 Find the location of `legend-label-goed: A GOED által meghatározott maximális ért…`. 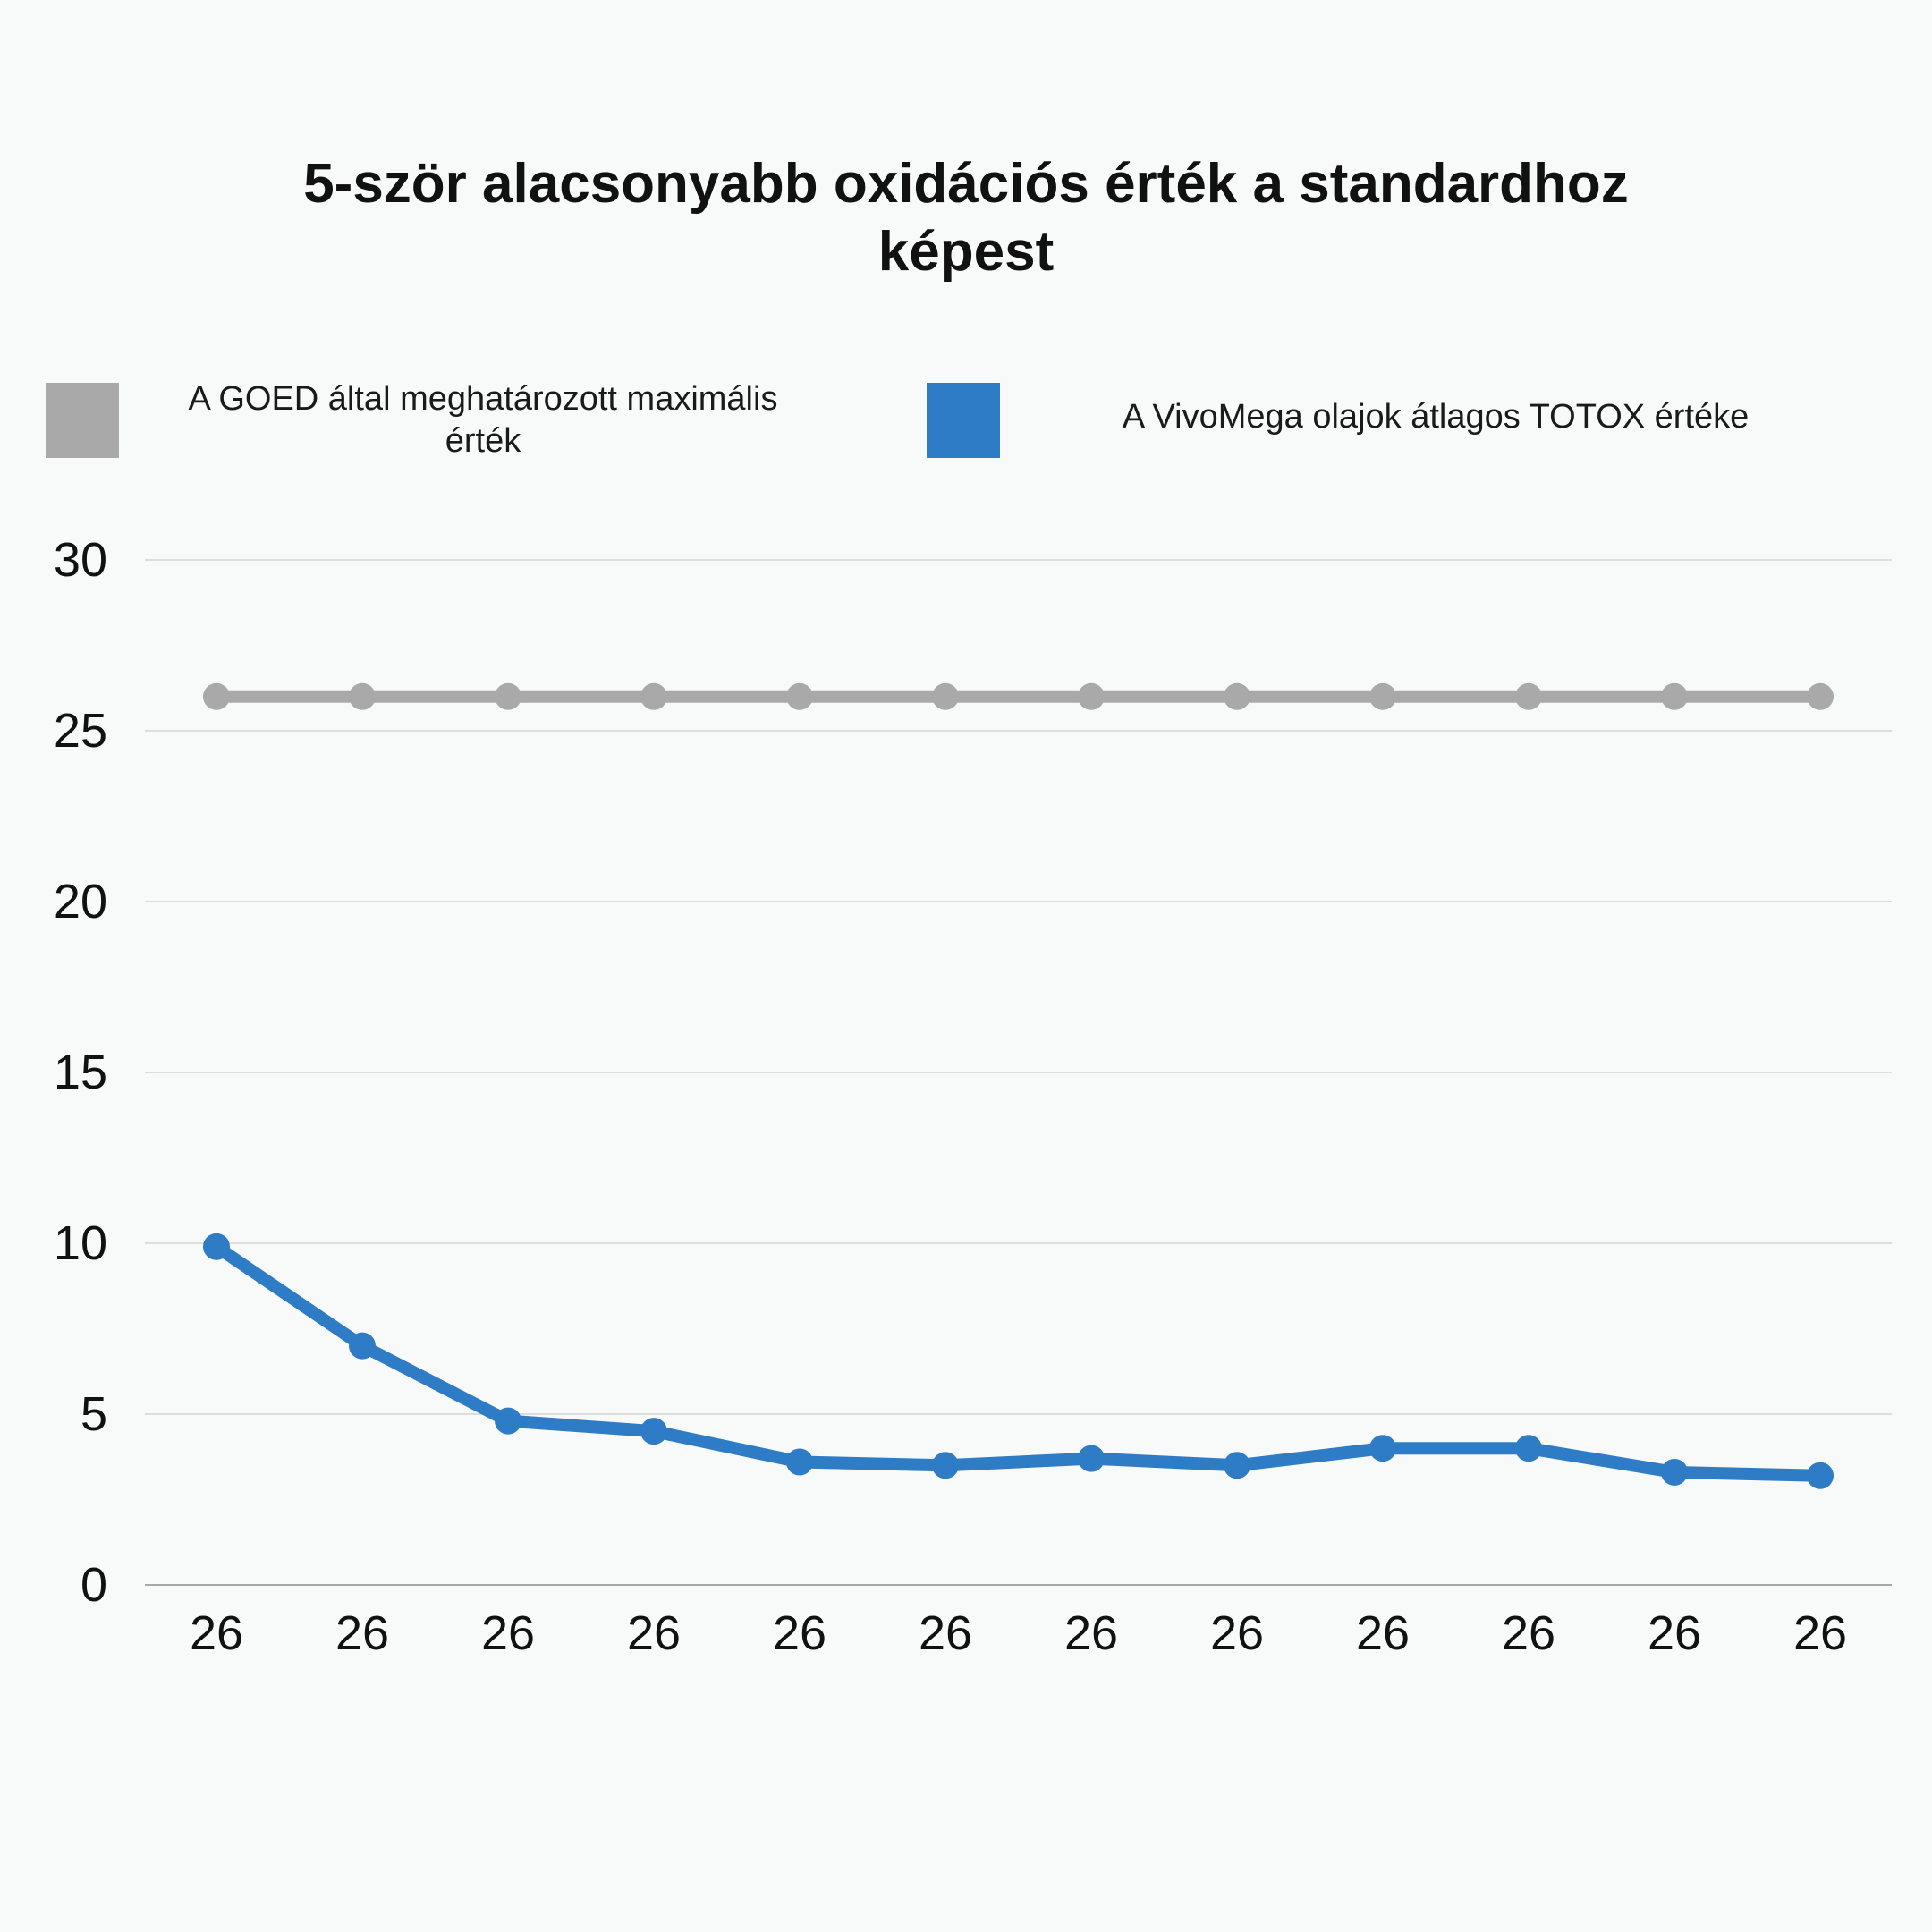

legend-label-goed: A GOED által meghatározott maximális ért… is located at coordinates (483, 420).